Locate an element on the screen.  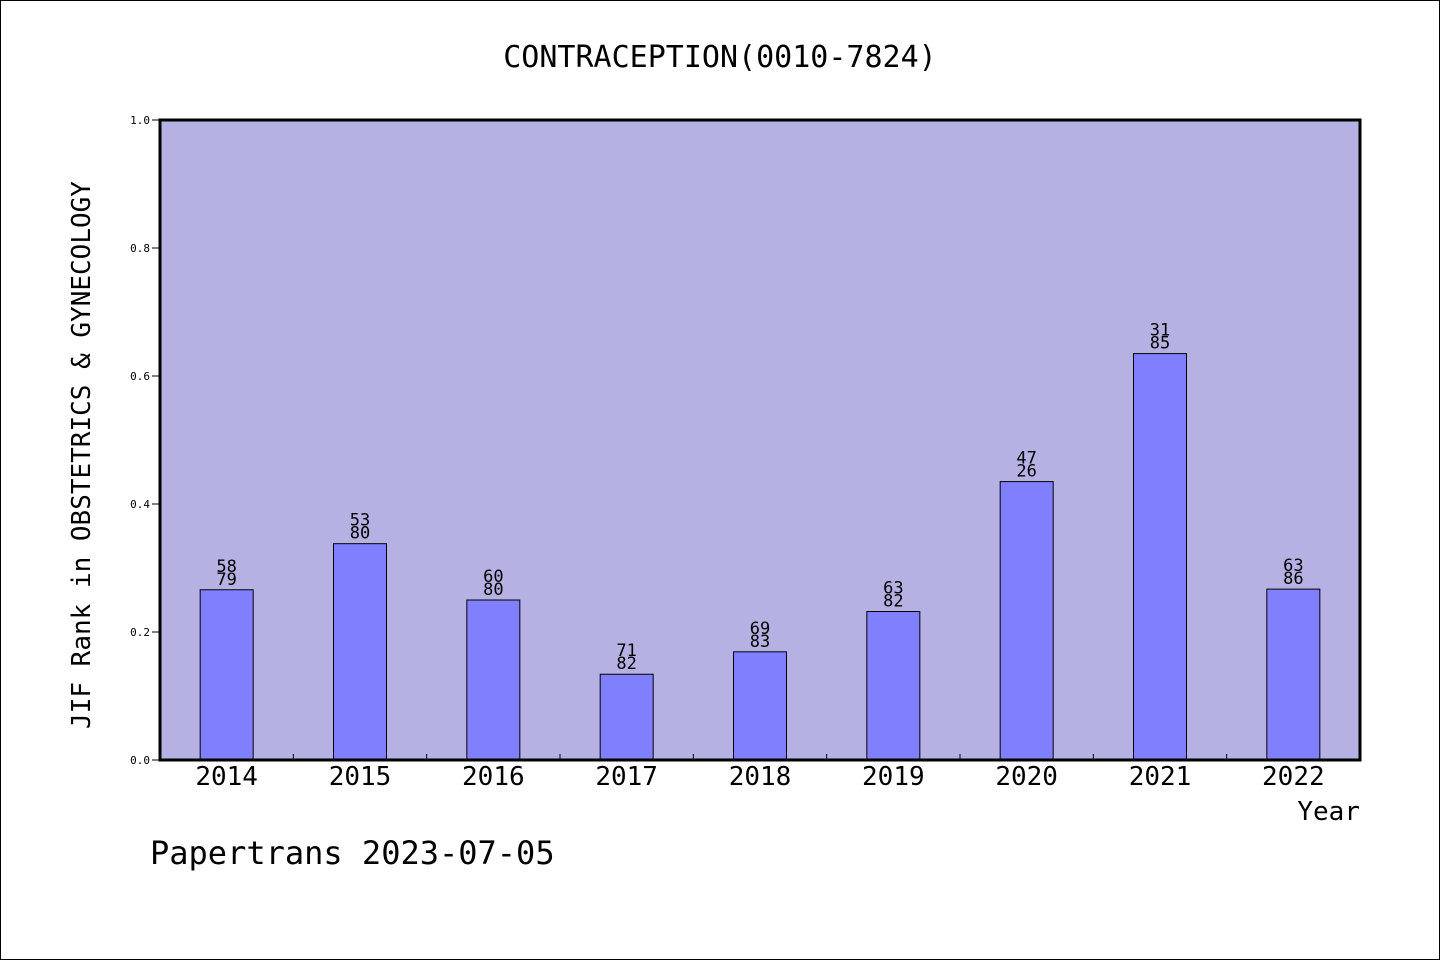
y-tick-label-1.0: 1.0 is located at coordinates (140, 120).